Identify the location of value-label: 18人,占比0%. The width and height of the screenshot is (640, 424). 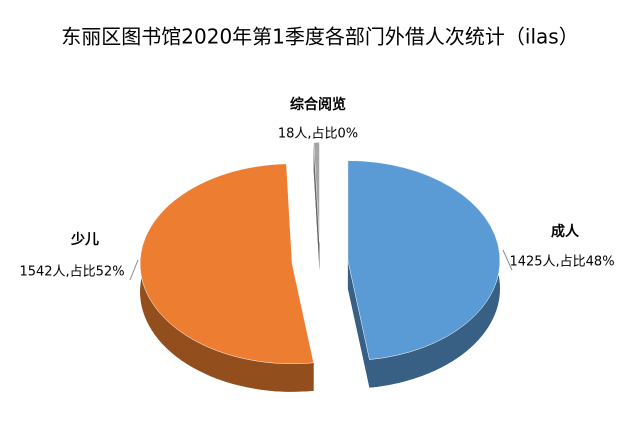
(318, 134).